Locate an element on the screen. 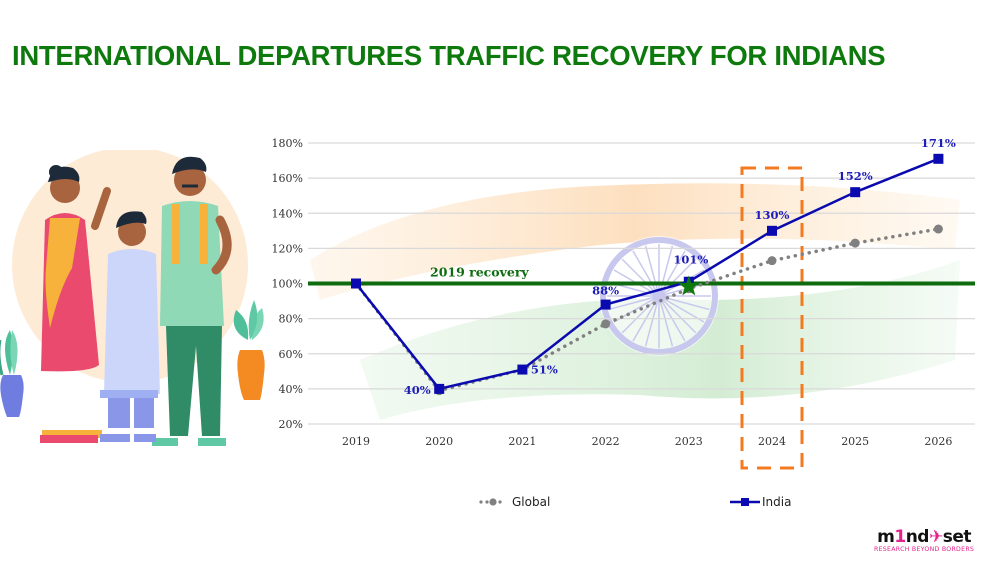 This screenshot has height=567, width=1000. data-label-india: 88% is located at coordinates (605, 291).